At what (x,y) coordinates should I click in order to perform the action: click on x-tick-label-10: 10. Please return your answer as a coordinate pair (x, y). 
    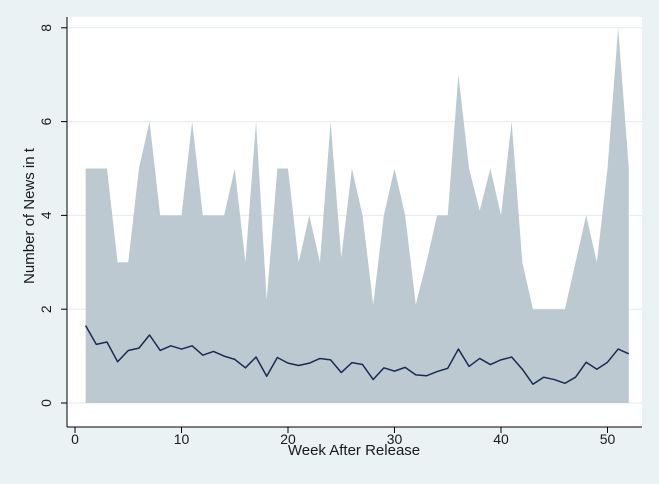
    Looking at the image, I should click on (182, 439).